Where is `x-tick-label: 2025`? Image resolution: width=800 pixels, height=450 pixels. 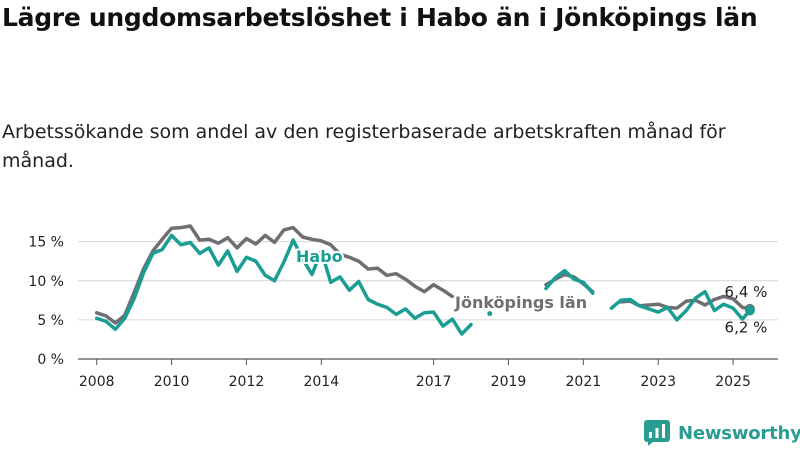
x-tick-label: 2025 is located at coordinates (733, 382).